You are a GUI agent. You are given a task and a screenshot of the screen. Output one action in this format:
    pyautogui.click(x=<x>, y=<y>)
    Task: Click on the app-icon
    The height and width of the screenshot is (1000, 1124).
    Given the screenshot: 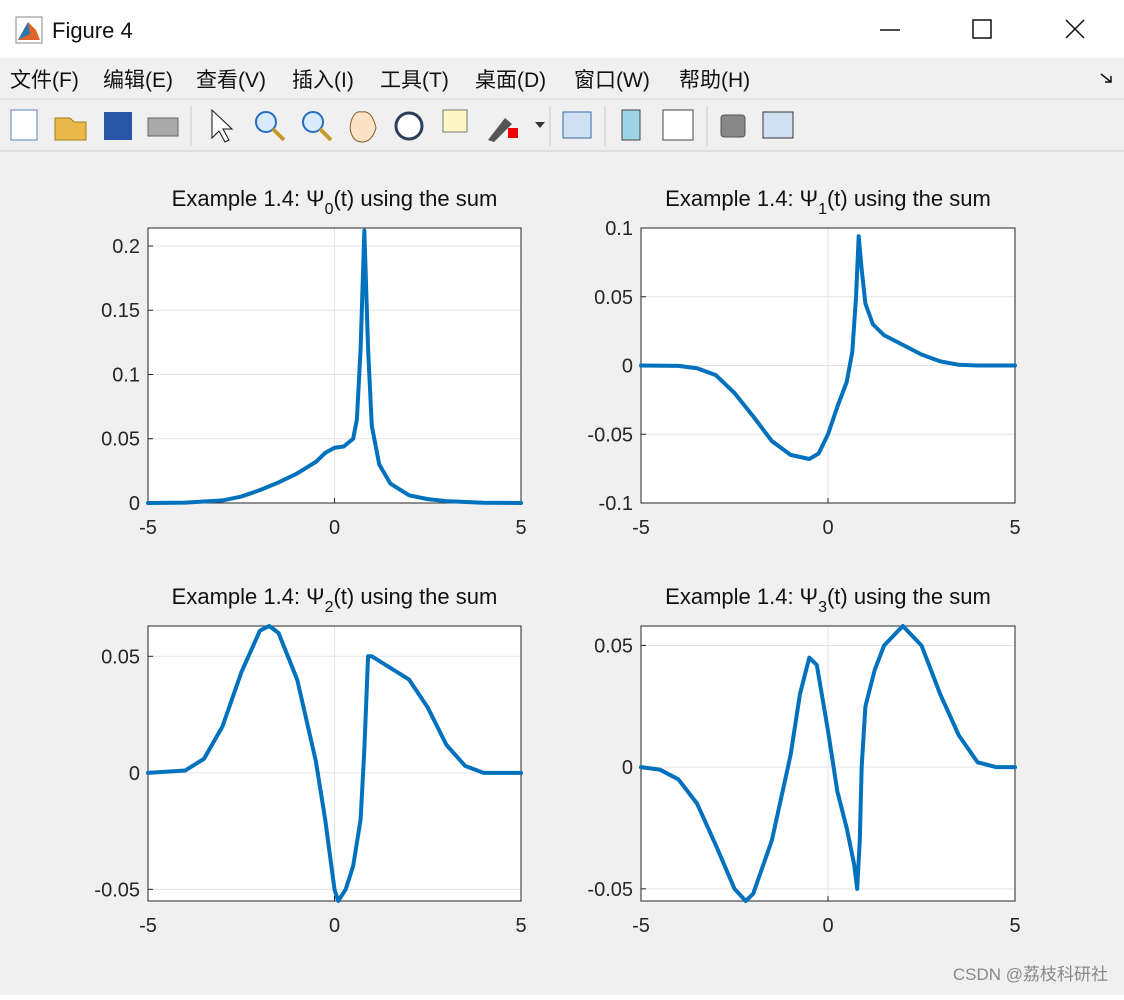 What is the action you would take?
    pyautogui.click(x=29, y=30)
    